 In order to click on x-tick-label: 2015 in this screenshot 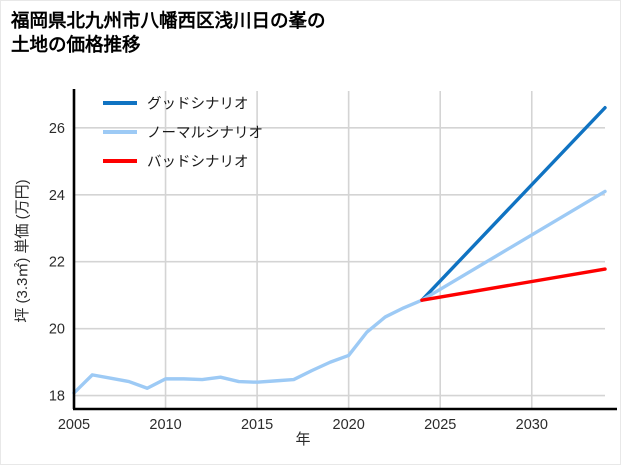, I will do `click(257, 425)`.